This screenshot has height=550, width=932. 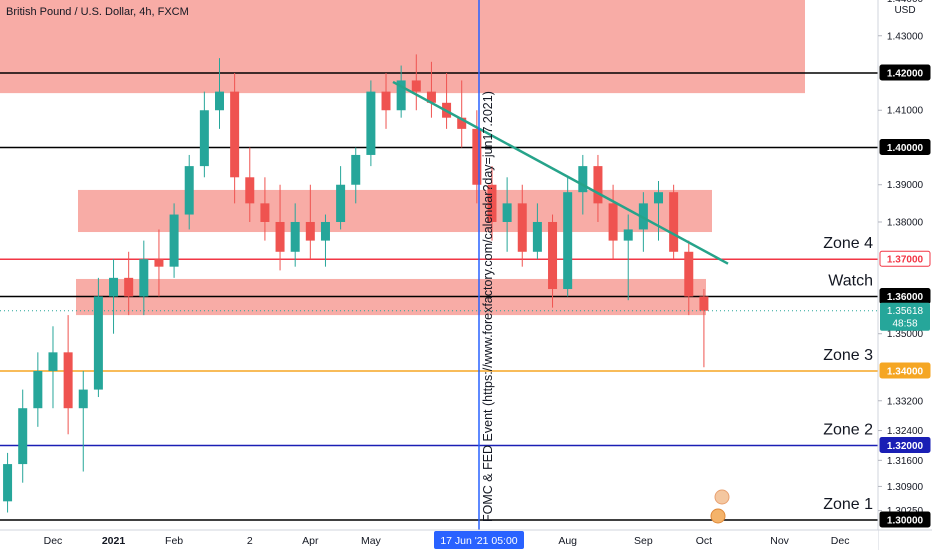 What do you see at coordinates (905, 297) in the screenshot?
I see `level-axis-label: 1.36000` at bounding box center [905, 297].